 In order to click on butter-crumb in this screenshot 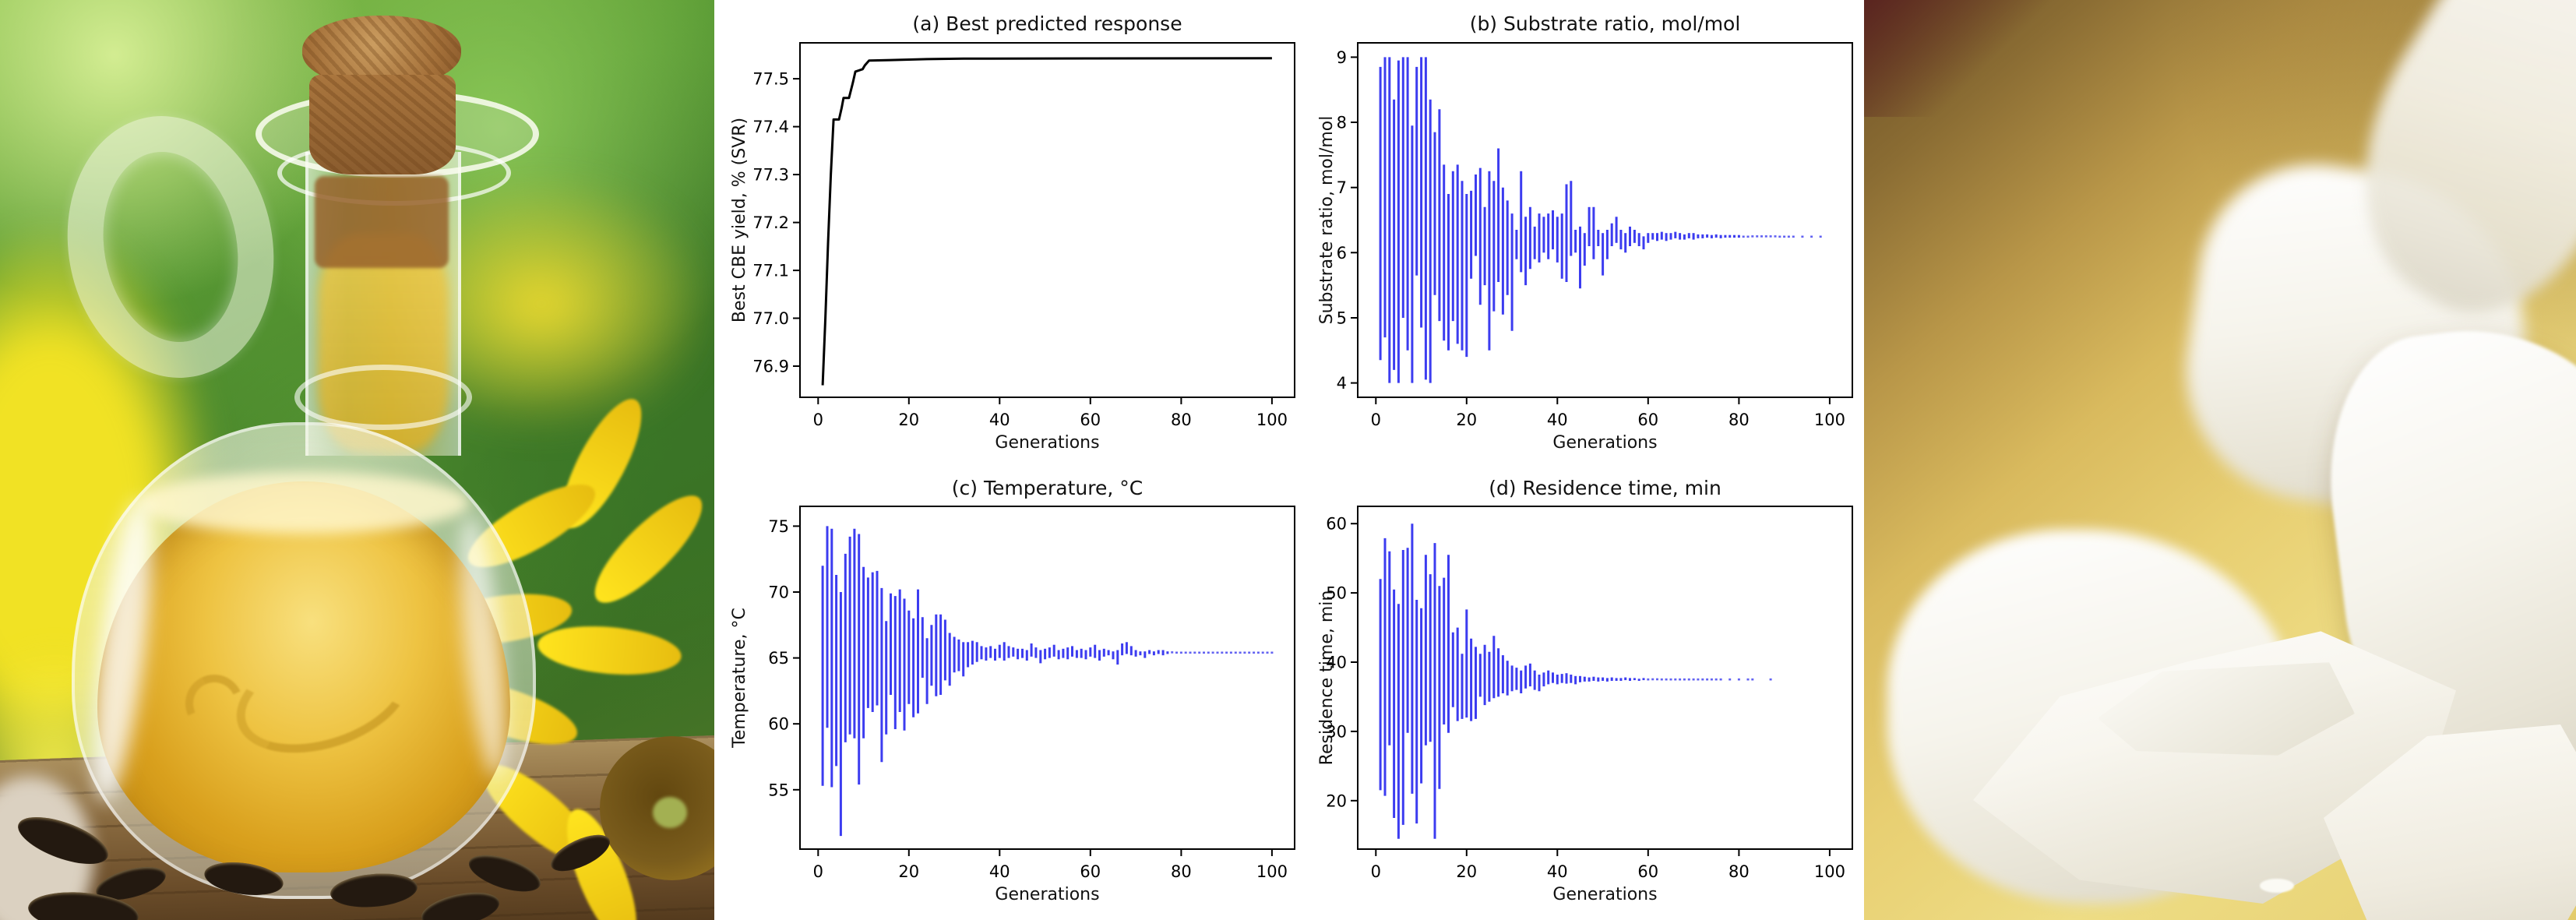, I will do `click(2277, 886)`.